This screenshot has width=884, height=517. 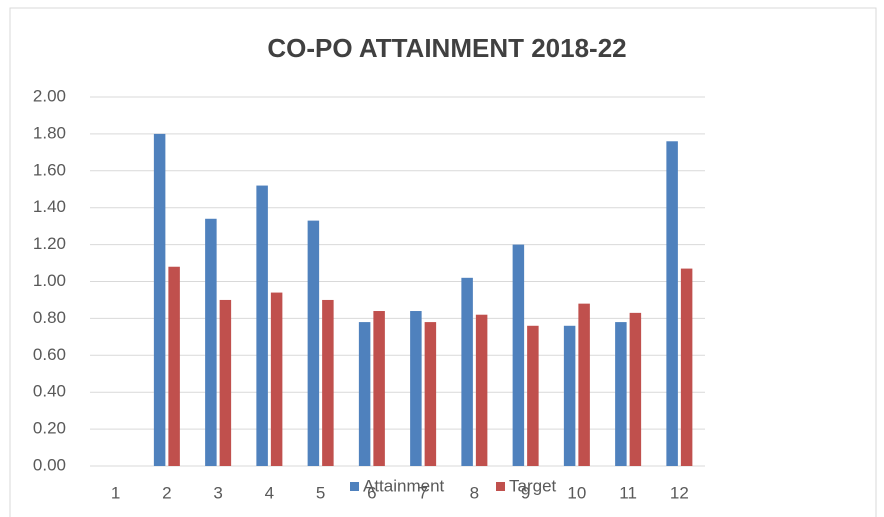 I want to click on x-tick-label: 12, so click(x=679, y=492).